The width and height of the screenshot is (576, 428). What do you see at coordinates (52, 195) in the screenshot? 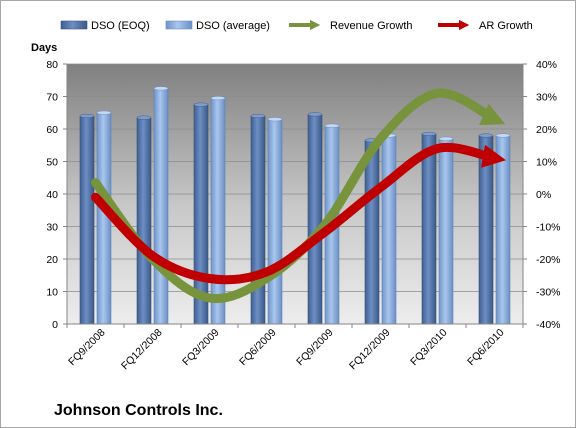
I see `y-left-tick-label: 40` at bounding box center [52, 195].